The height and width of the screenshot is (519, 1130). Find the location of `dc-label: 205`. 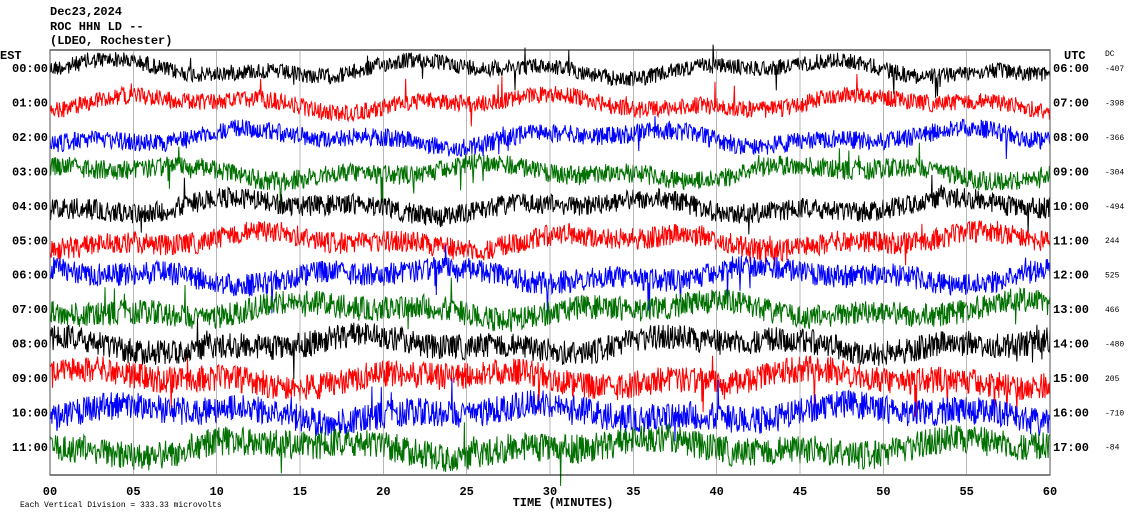

dc-label: 205 is located at coordinates (1112, 379).